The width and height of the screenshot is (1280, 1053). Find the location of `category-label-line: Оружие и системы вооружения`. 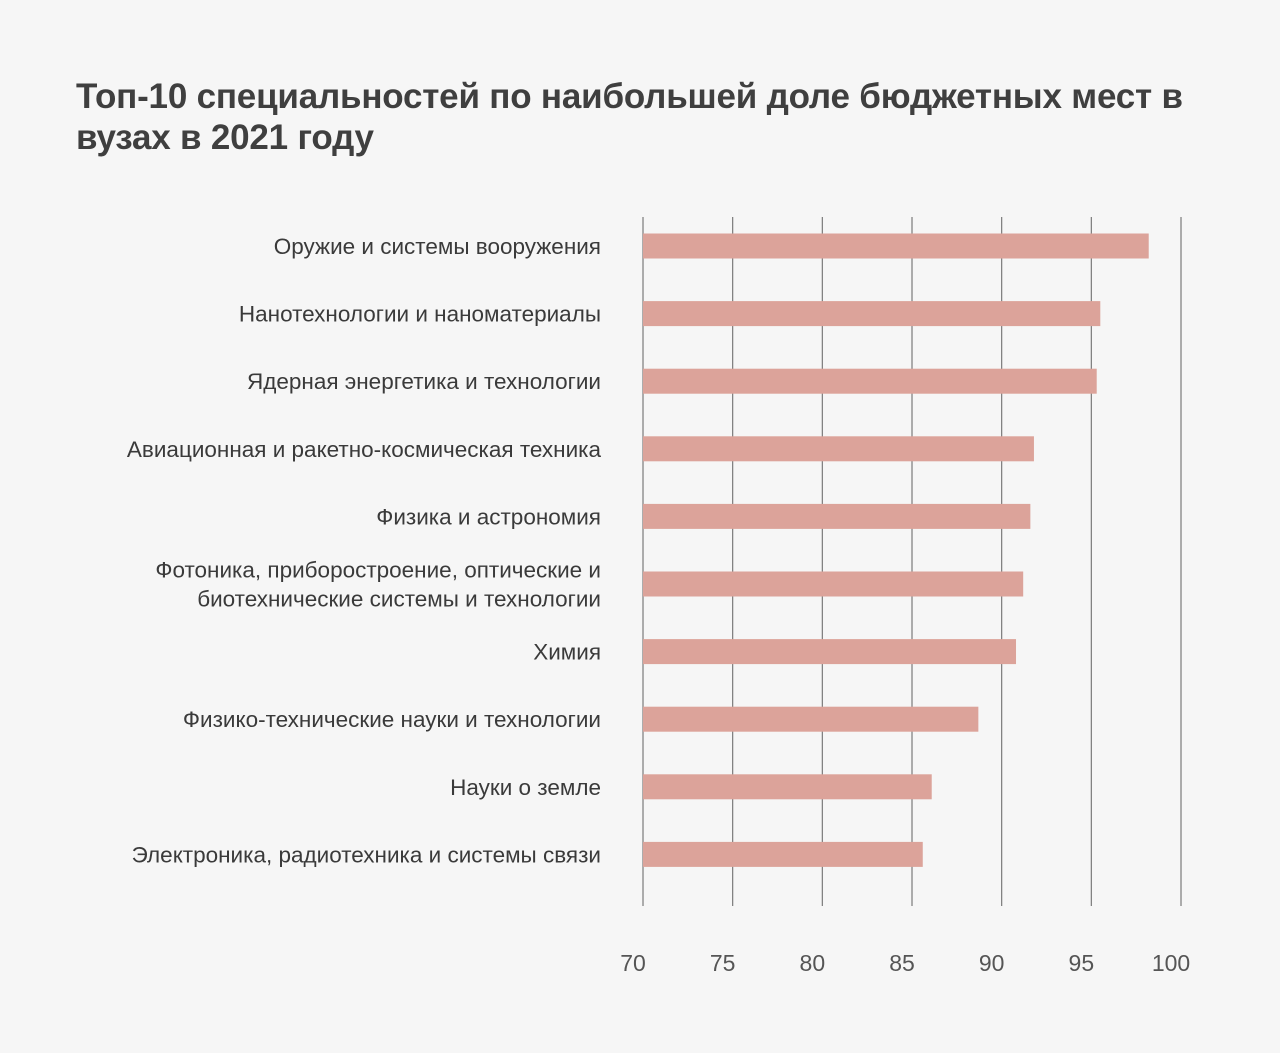

category-label-line: Оружие и системы вооружения is located at coordinates (437, 246).